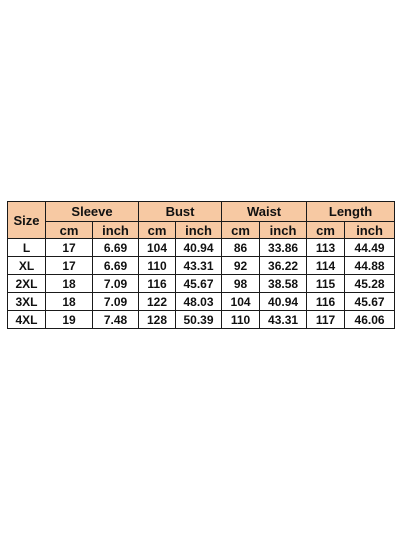 The height and width of the screenshot is (534, 400). What do you see at coordinates (370, 301) in the screenshot?
I see `length-inch-cell: 45.67` at bounding box center [370, 301].